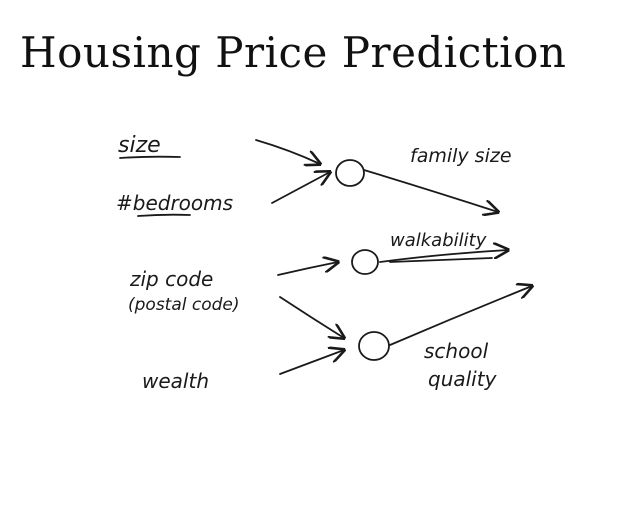 The image size is (623, 513). I want to click on arrow-zip-to-walkability, so click(307, 269).